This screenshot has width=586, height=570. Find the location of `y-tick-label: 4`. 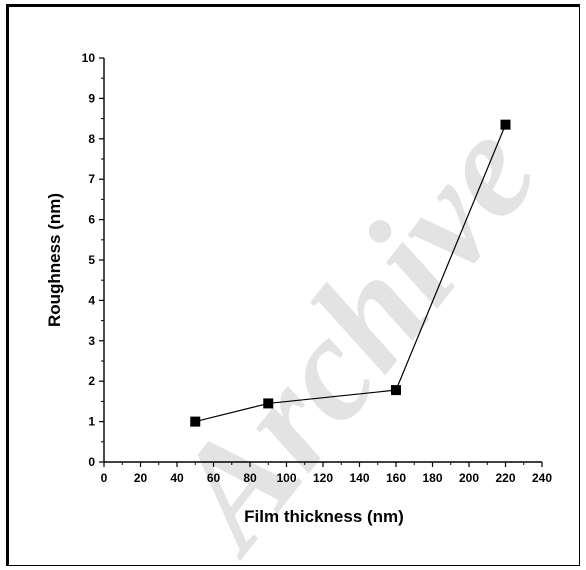

y-tick-label: 4 is located at coordinates (91, 300).